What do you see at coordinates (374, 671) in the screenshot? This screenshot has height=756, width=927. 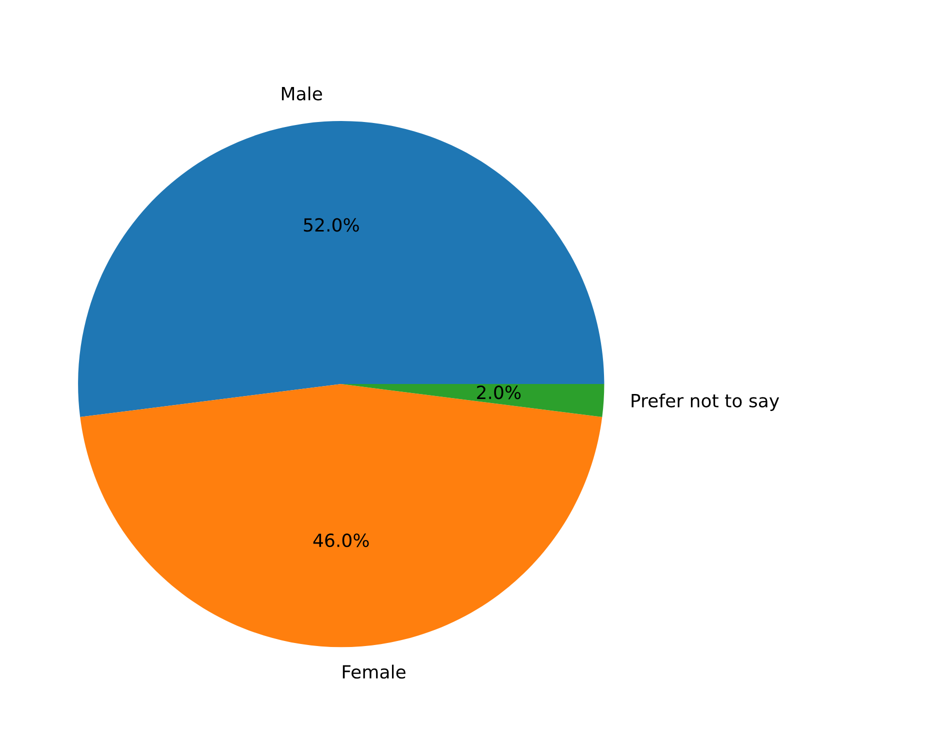 I see `slice-label: Female` at bounding box center [374, 671].